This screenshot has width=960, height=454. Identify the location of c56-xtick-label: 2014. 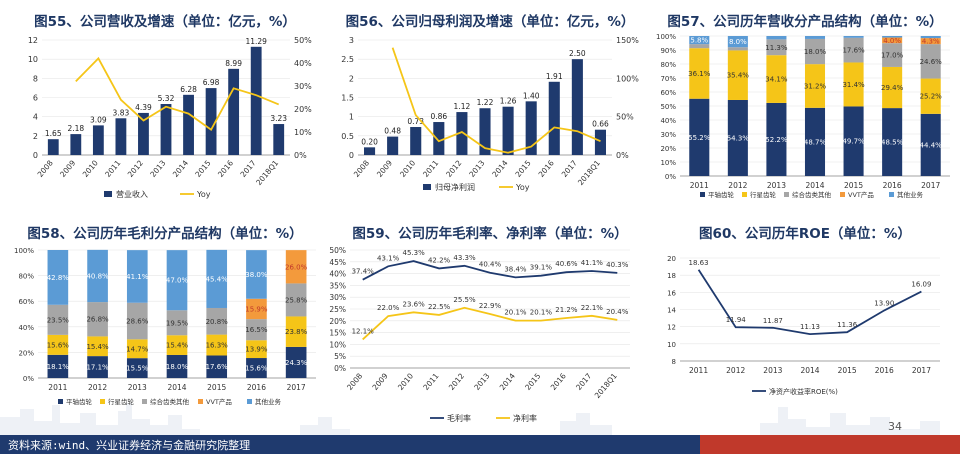
(499, 168).